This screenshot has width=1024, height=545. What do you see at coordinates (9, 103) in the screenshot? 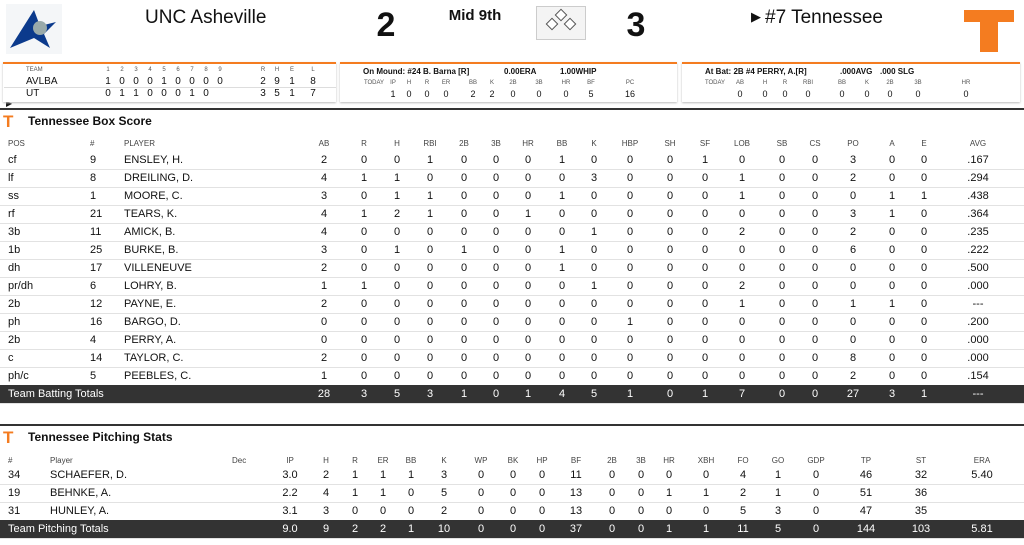
I see `ut-indicator: ▶` at bounding box center [9, 103].